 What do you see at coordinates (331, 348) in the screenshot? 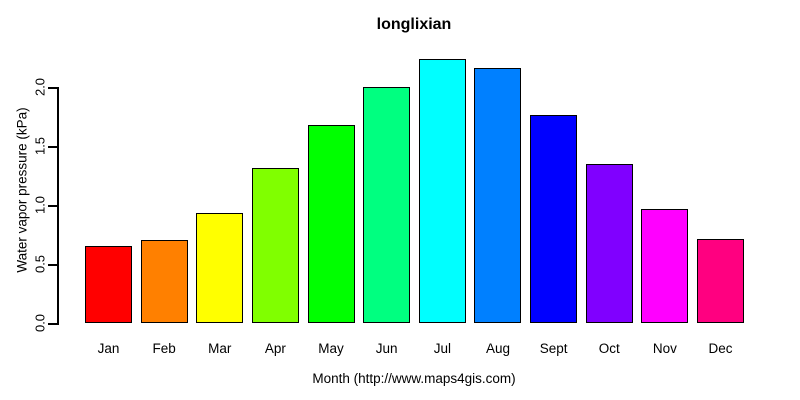
I see `x-tick-label-may: May` at bounding box center [331, 348].